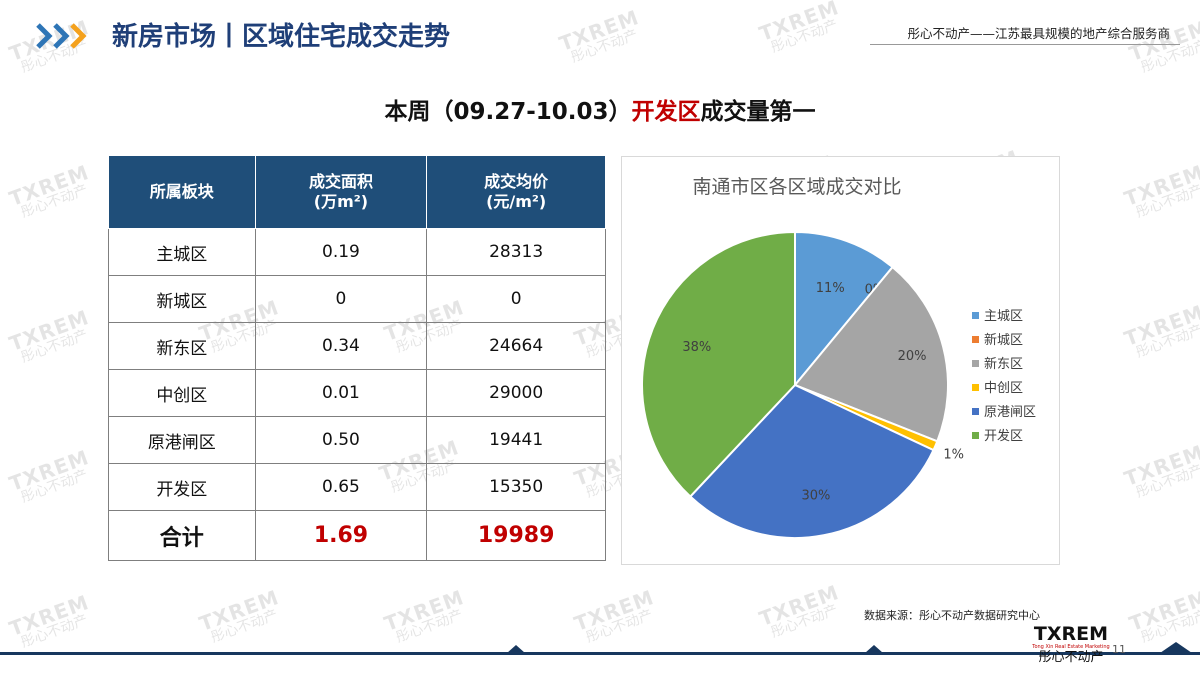  What do you see at coordinates (516, 252) in the screenshot?
I see `cell-price: 28313` at bounding box center [516, 252].